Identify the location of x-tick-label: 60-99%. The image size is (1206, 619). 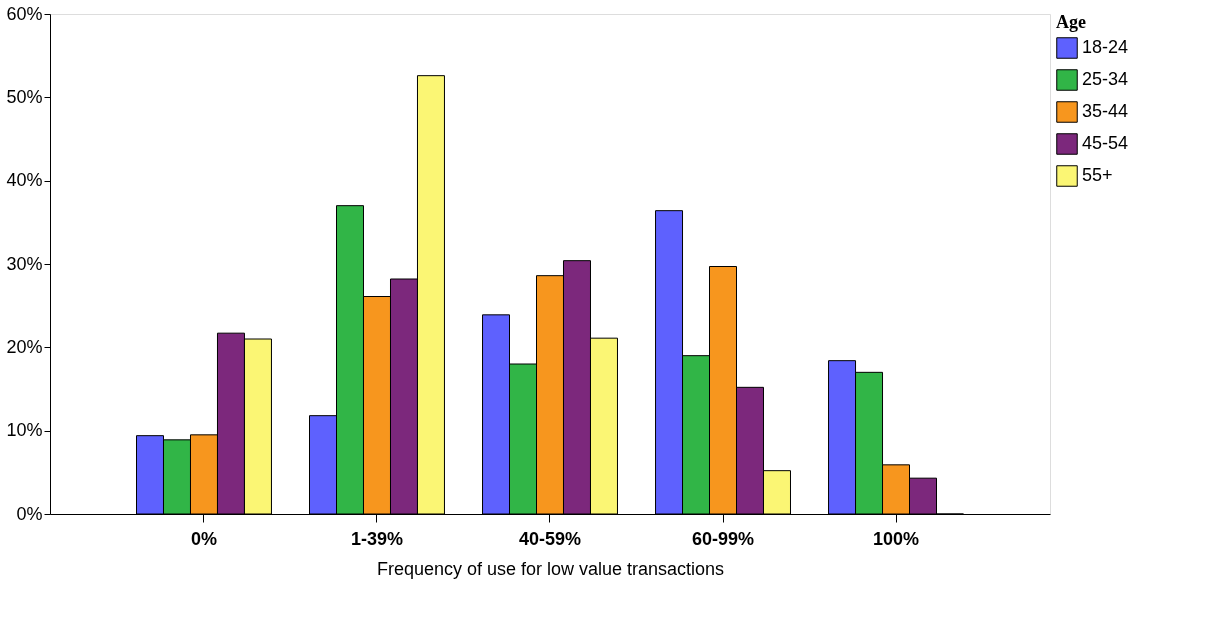
(723, 538).